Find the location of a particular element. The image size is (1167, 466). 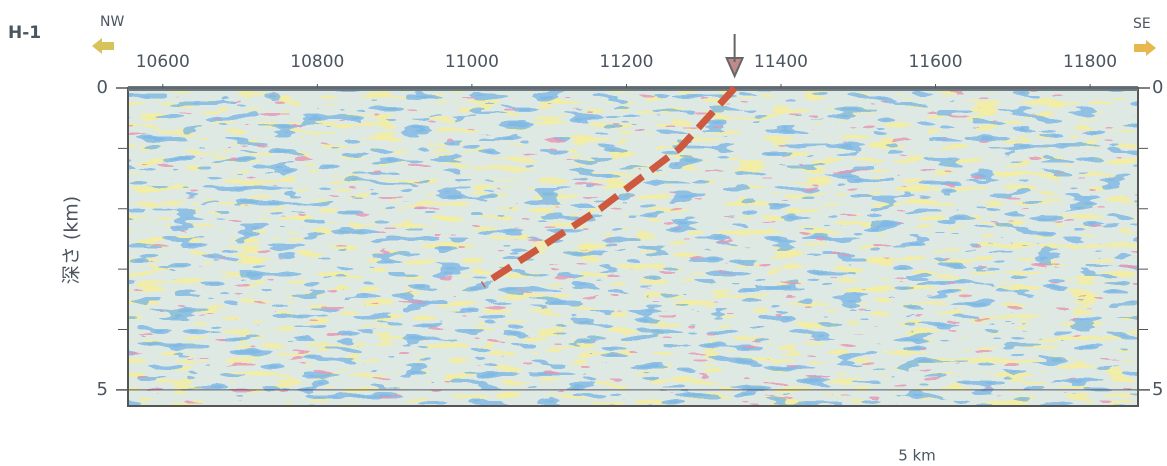

scale-label: 5 km is located at coordinates (917, 456).